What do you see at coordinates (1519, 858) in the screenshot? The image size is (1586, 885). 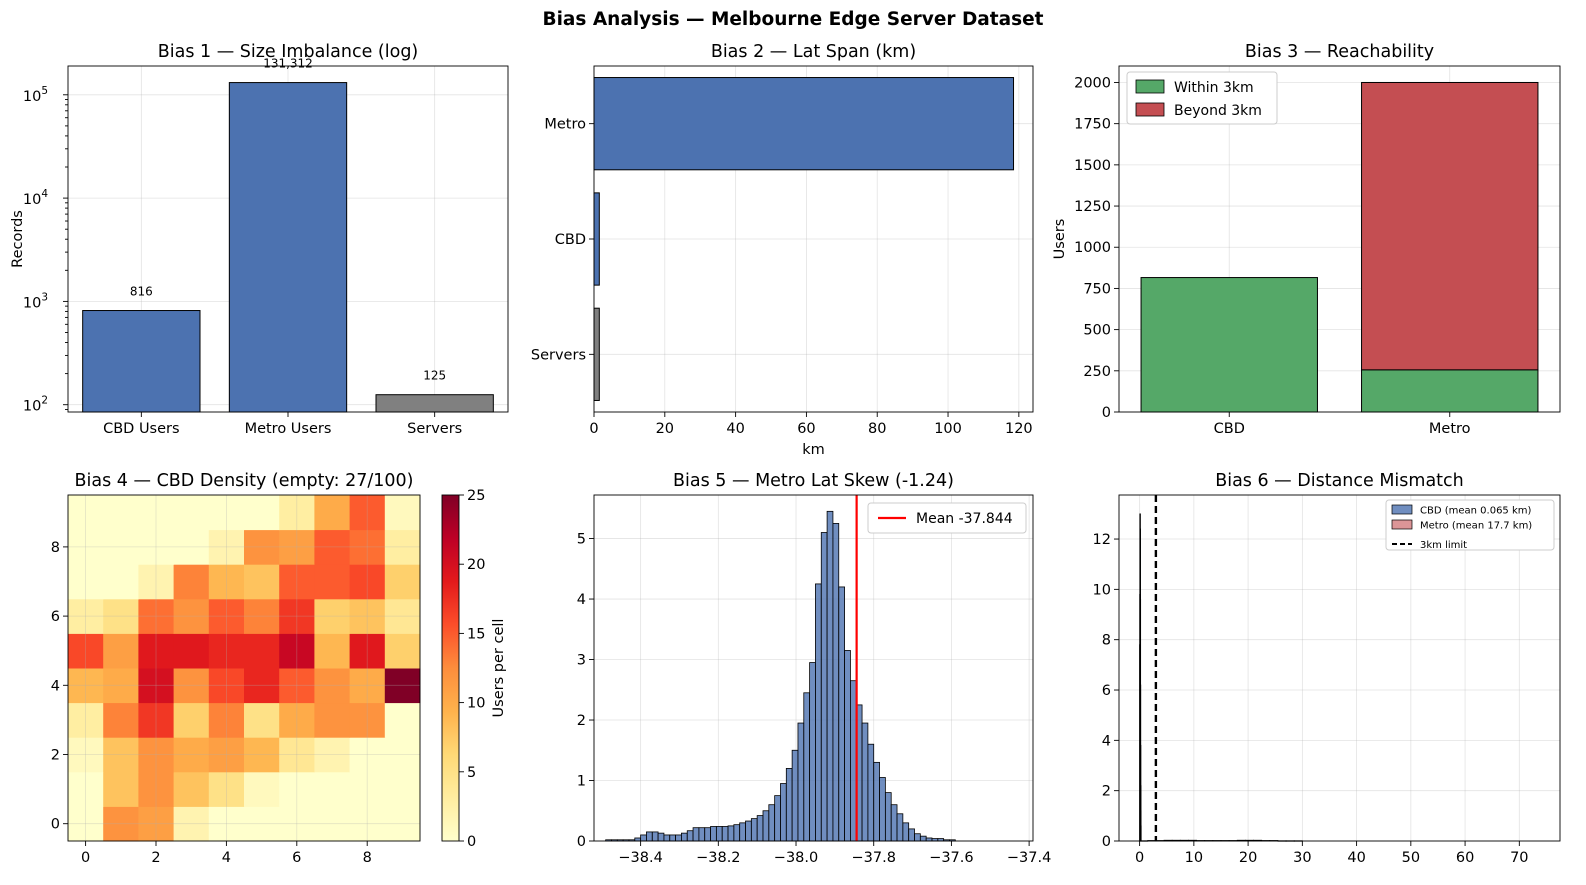 I see `x-tick-label: 70` at bounding box center [1519, 858].